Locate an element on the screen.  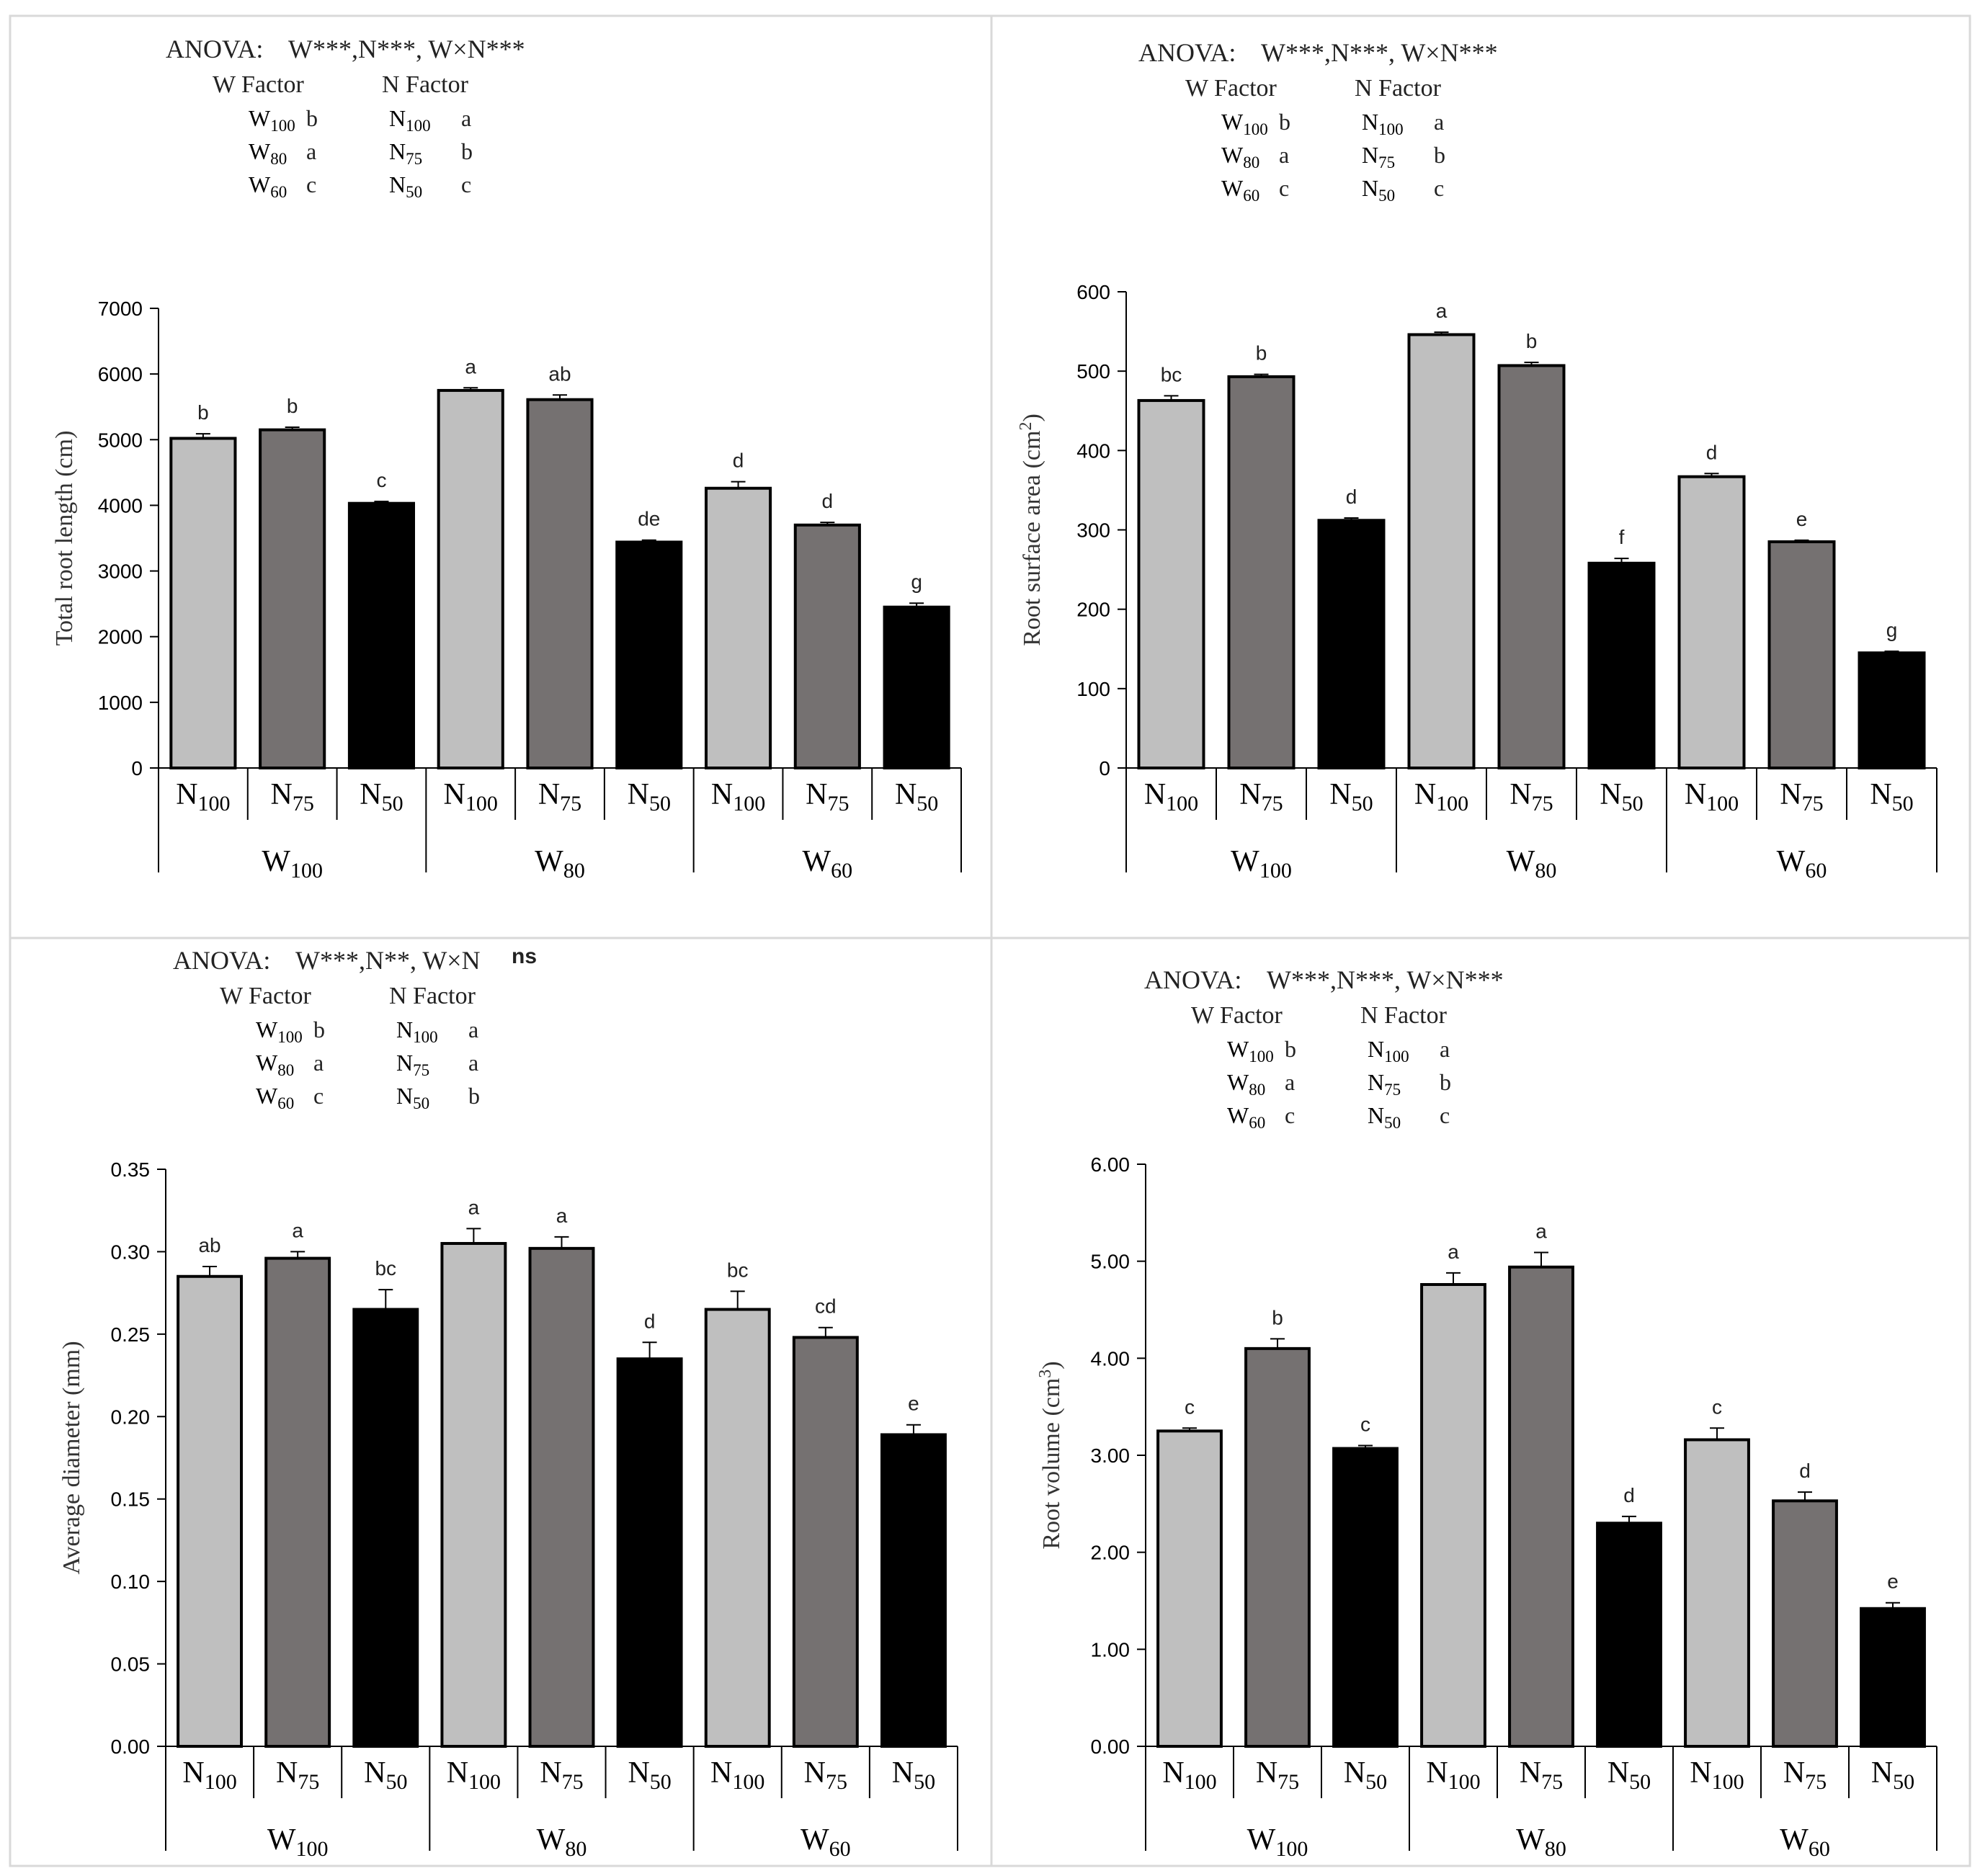
significance-letter: cd is located at coordinates (826, 1306).